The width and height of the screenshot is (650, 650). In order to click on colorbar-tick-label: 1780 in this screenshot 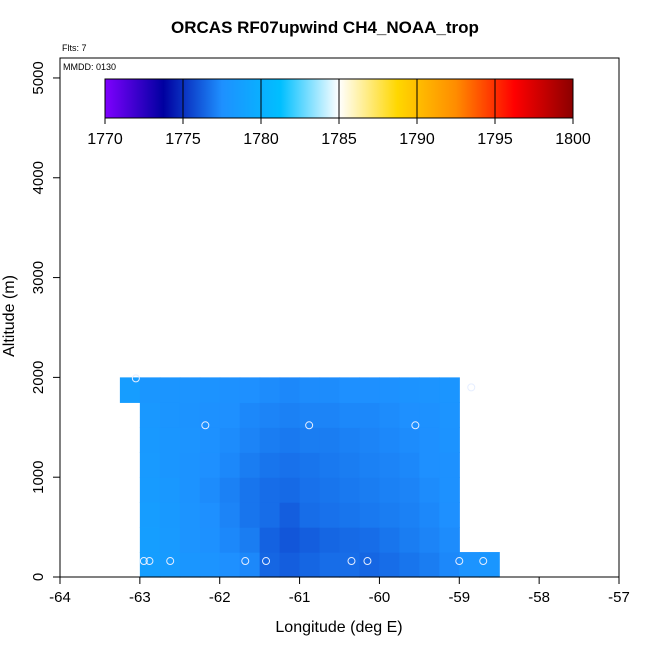, I will do `click(261, 139)`.